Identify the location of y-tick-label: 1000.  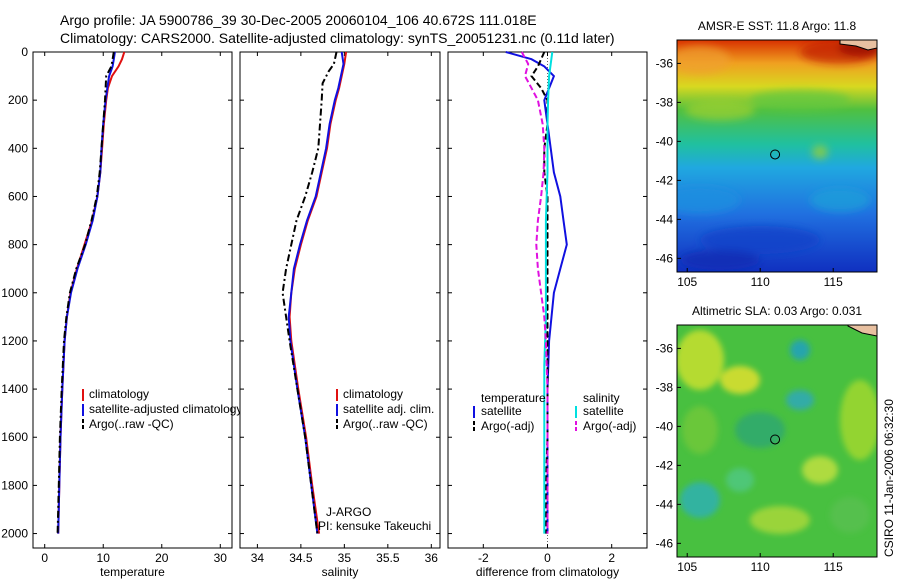
(14, 293).